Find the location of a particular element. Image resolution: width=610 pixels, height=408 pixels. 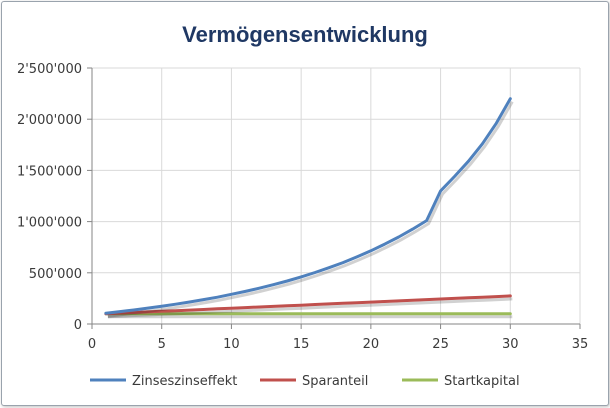

series-shadow is located at coordinates (310, 308).